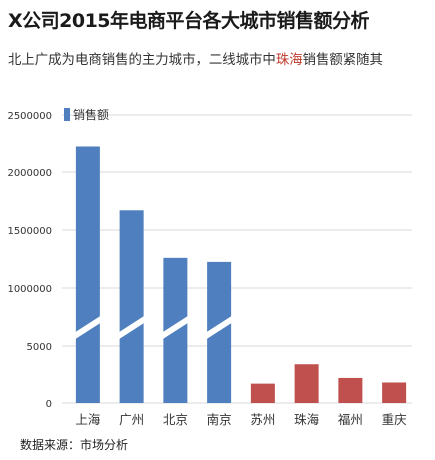 The width and height of the screenshot is (435, 460). I want to click on x-axis-categories: 上海 广州 北京 南京 苏州 珠海 福州 重庆, so click(241, 419).